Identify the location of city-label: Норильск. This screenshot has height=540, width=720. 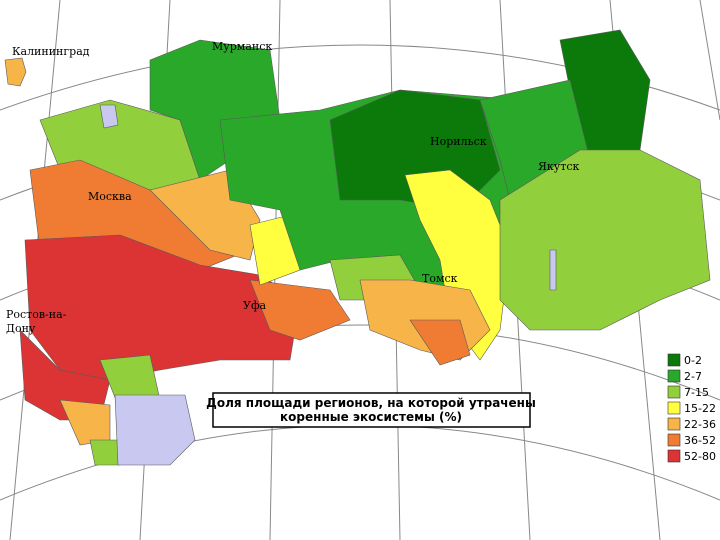
(458, 141).